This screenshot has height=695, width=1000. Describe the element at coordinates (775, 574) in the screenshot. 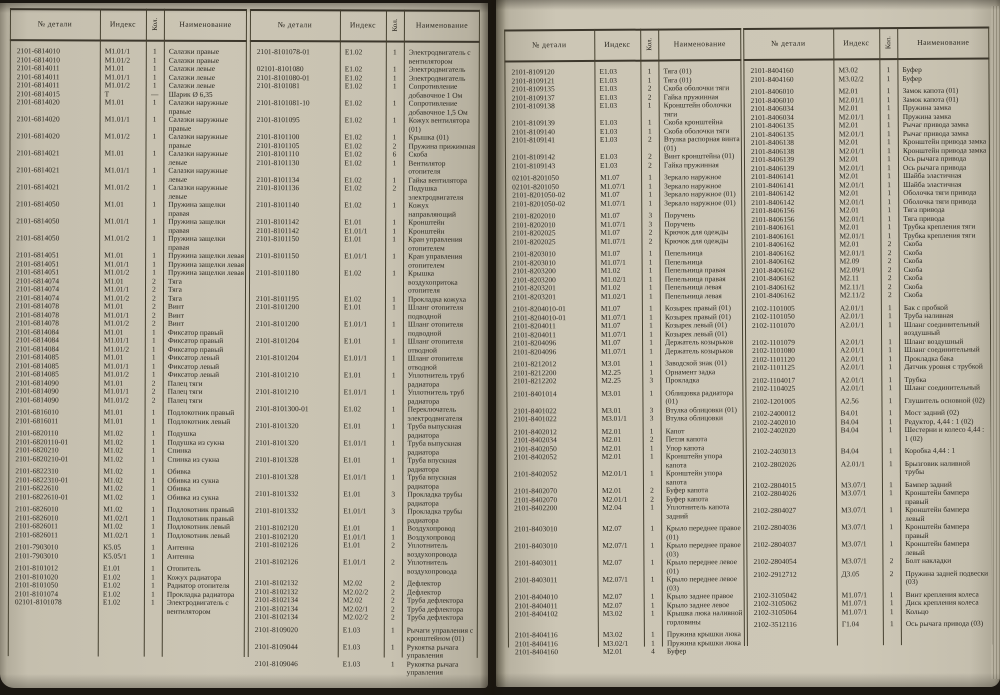

I see `part-number: 2102-2912712` at that location.